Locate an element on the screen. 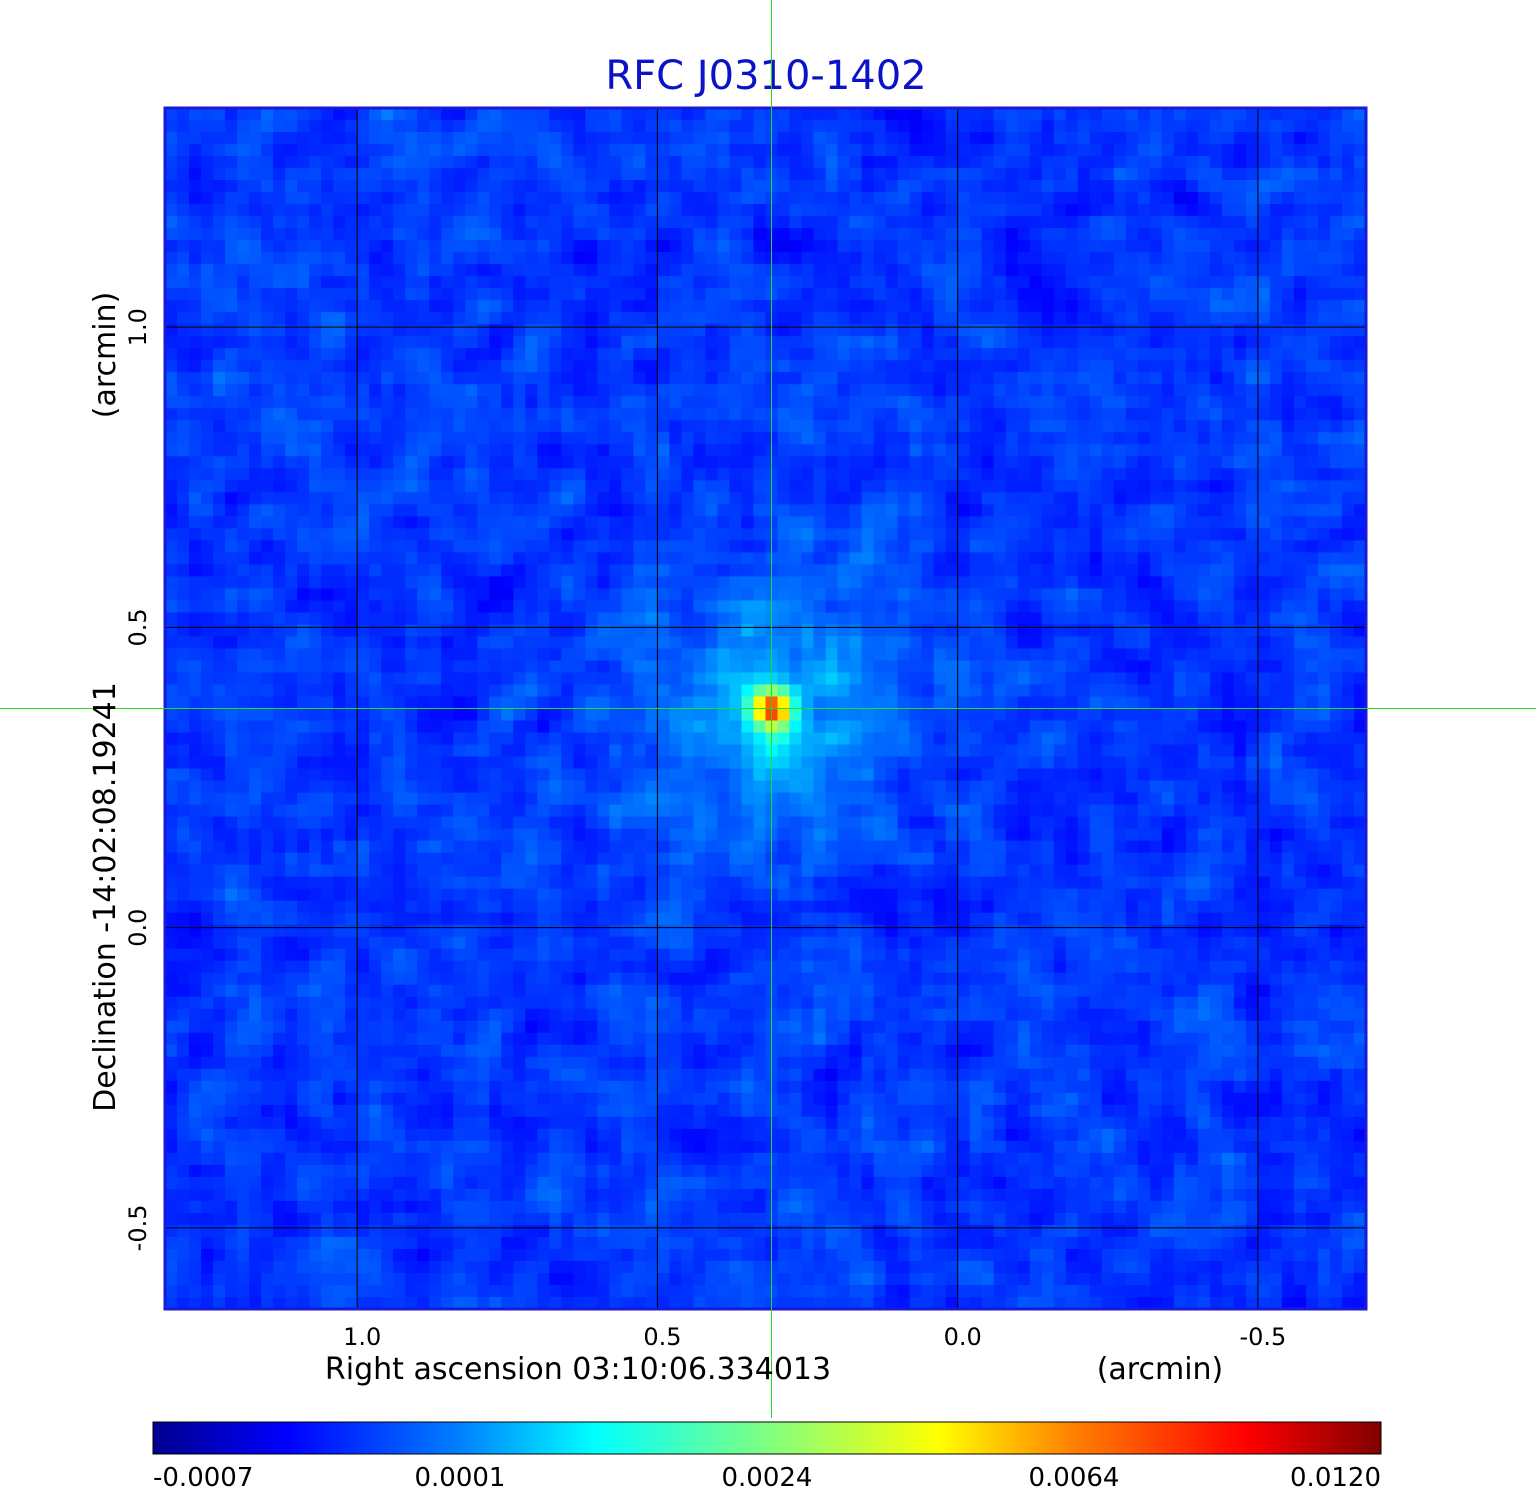  y-axis-unit: (arcmin) is located at coordinates (105, 355).